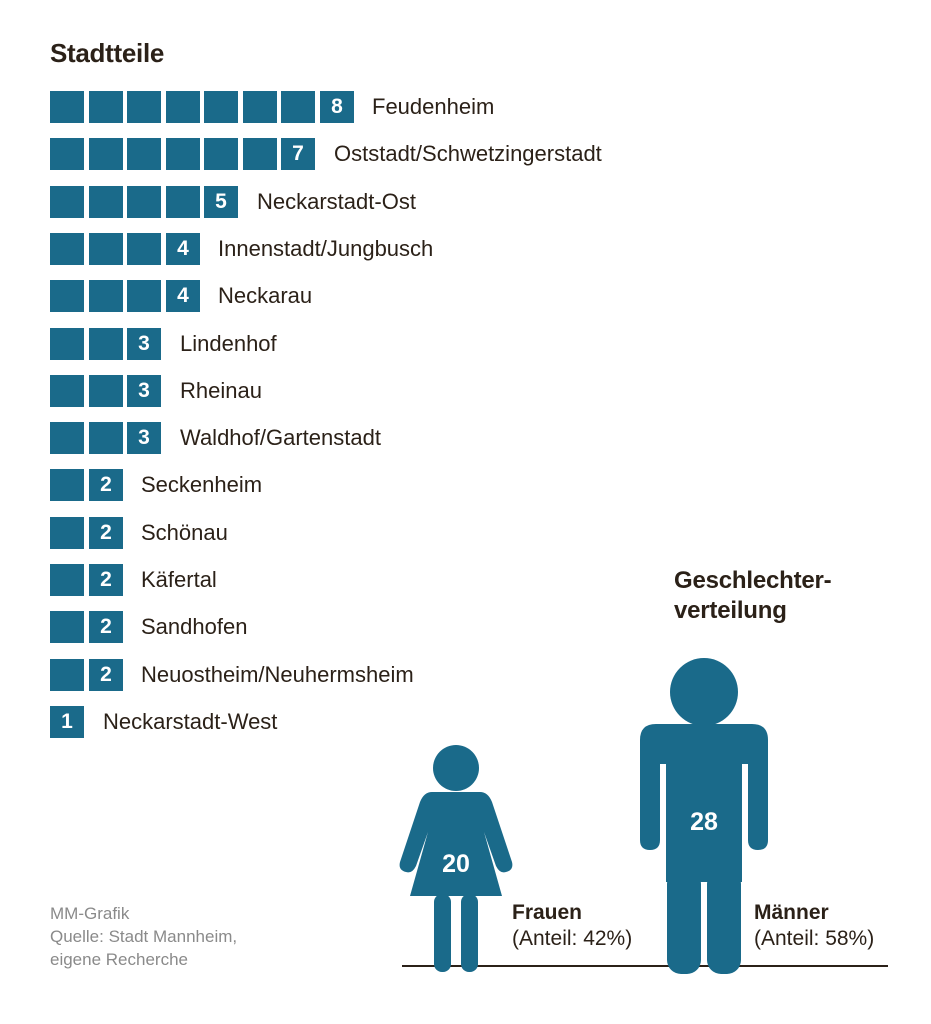 The height and width of the screenshot is (1024, 931). Describe the element at coordinates (107, 53) in the screenshot. I see `chart-title: Stadtteile` at that location.